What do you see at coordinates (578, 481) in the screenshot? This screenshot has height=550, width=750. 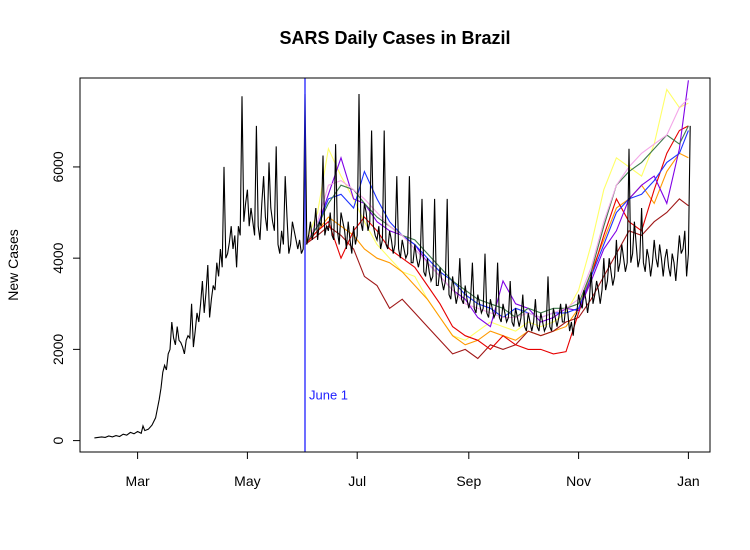 I see `x-tick-label: Nov` at bounding box center [578, 481].